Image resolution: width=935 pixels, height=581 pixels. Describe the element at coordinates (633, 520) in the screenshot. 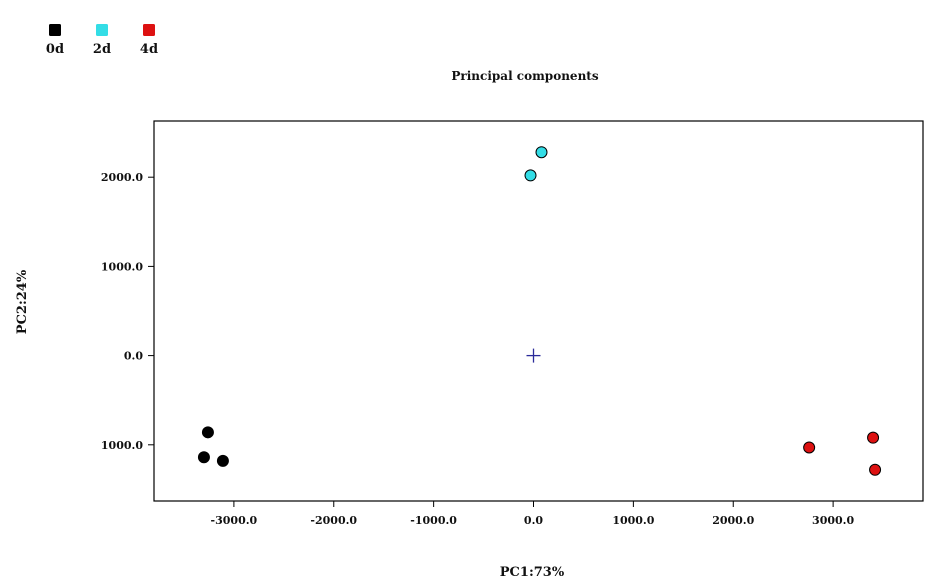

I see `x-tick-label: 1000.0` at that location.